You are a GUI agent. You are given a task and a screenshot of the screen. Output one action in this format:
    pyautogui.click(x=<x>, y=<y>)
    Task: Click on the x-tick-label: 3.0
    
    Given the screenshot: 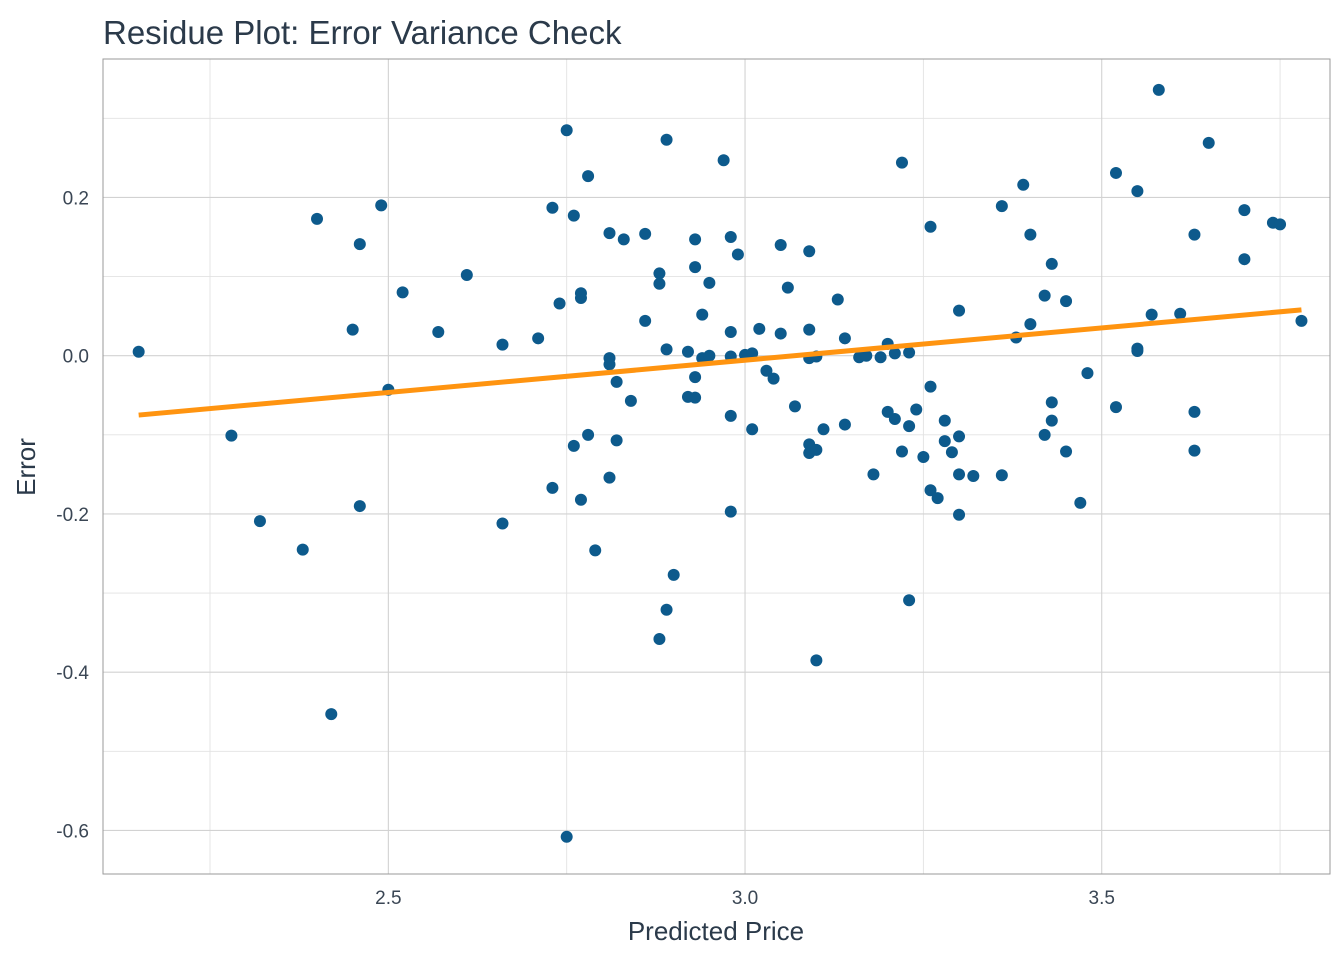 What is the action you would take?
    pyautogui.click(x=745, y=898)
    